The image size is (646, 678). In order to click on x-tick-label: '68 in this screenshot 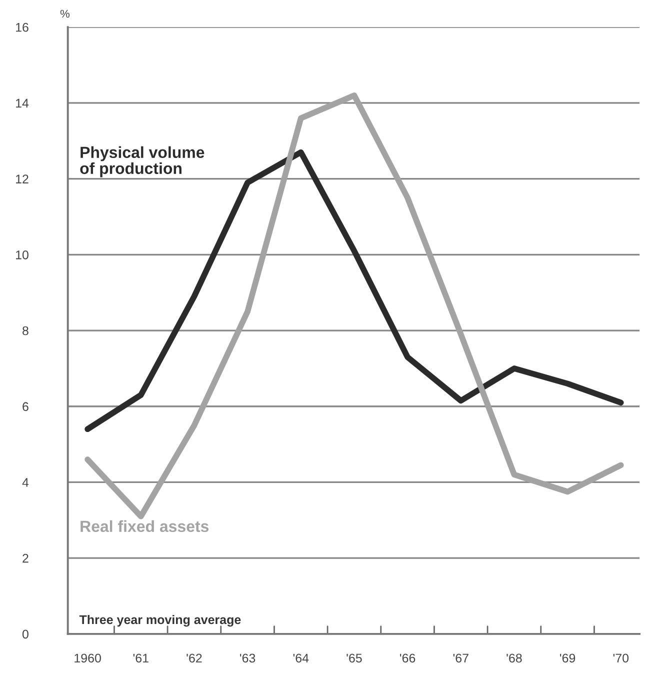, I will do `click(514, 658)`.